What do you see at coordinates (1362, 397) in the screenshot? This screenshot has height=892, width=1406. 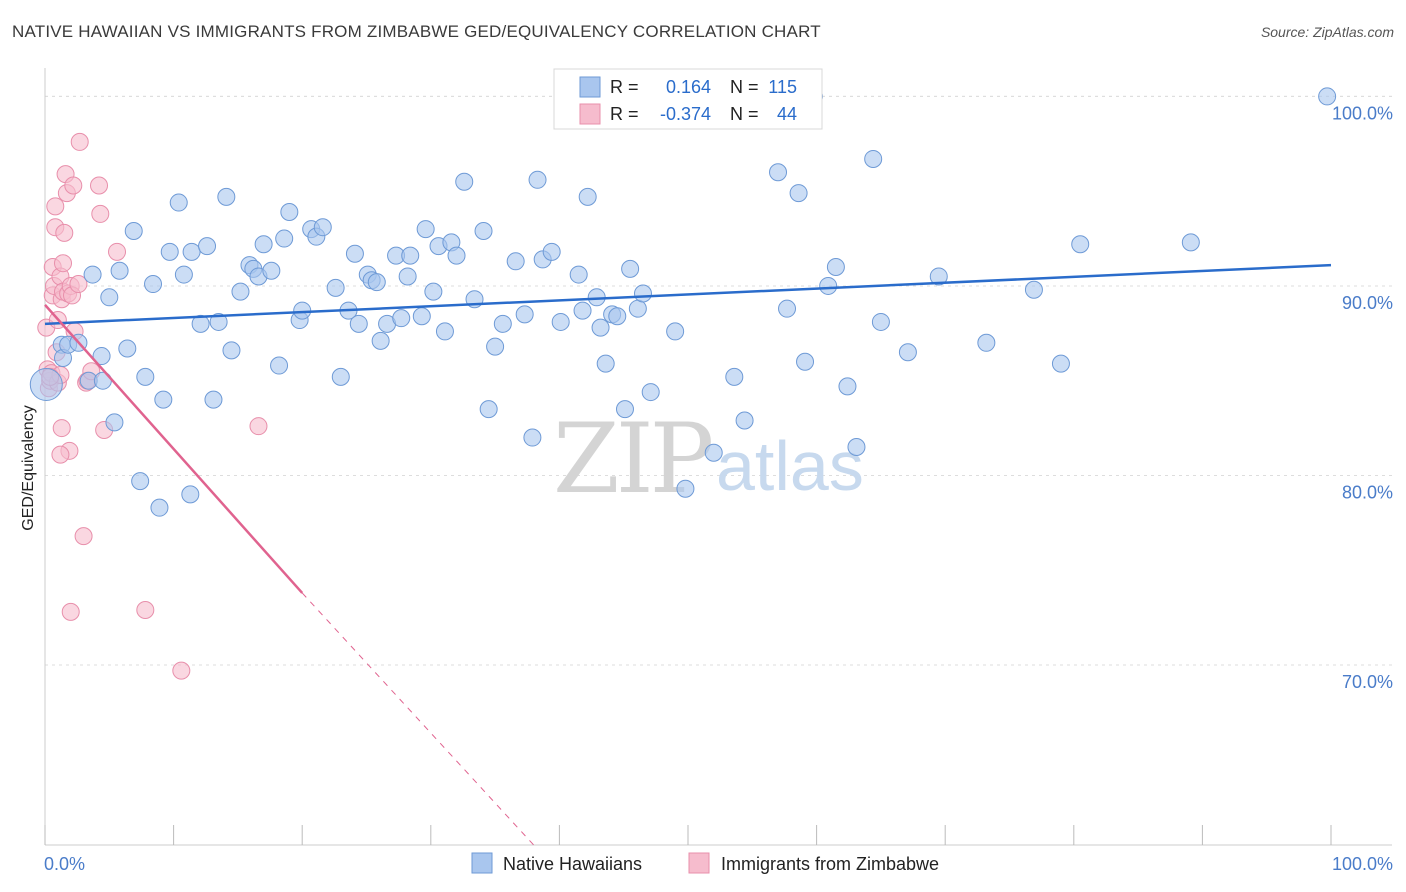 I see `y-tick-labels: 70.0% 80.0% 90.0% 100.0%` at bounding box center [1362, 397].